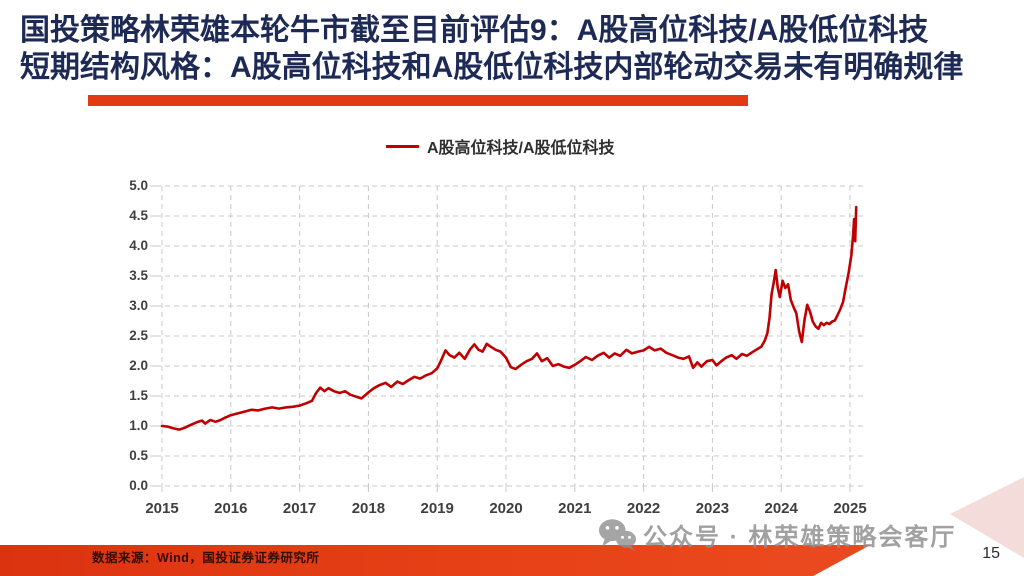  What do you see at coordinates (138, 365) in the screenshot?
I see `y-tick-label: 2.0` at bounding box center [138, 365].